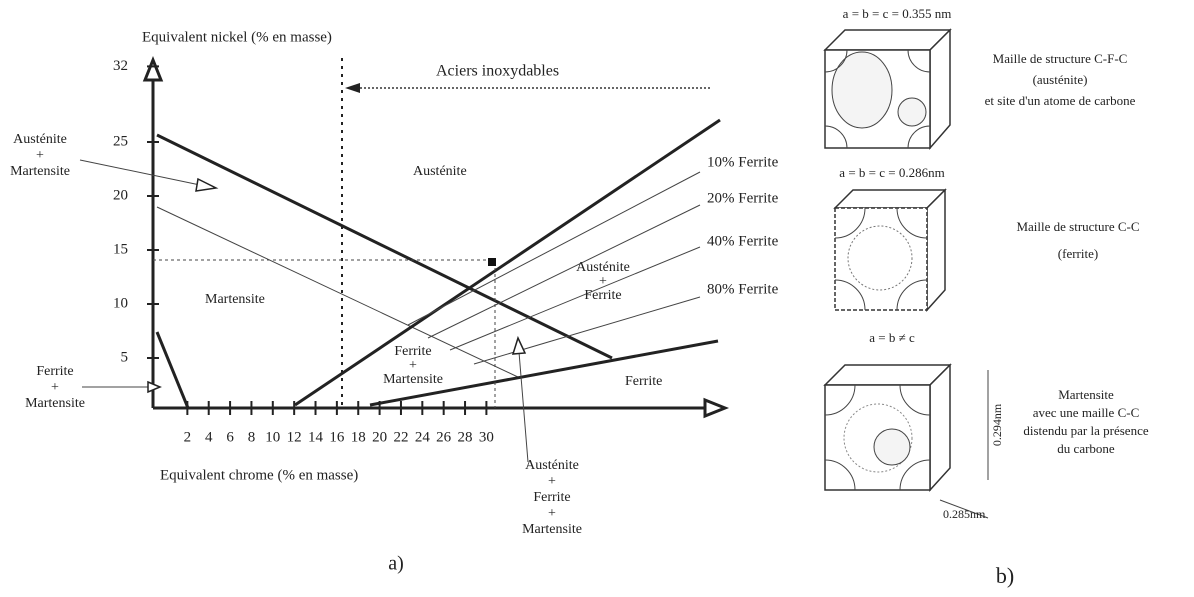 Image resolution: width=1194 pixels, height=597 pixels. What do you see at coordinates (259, 475) in the screenshot?
I see `x-axis-title: Equivalent chrome (% en masse)` at bounding box center [259, 475].